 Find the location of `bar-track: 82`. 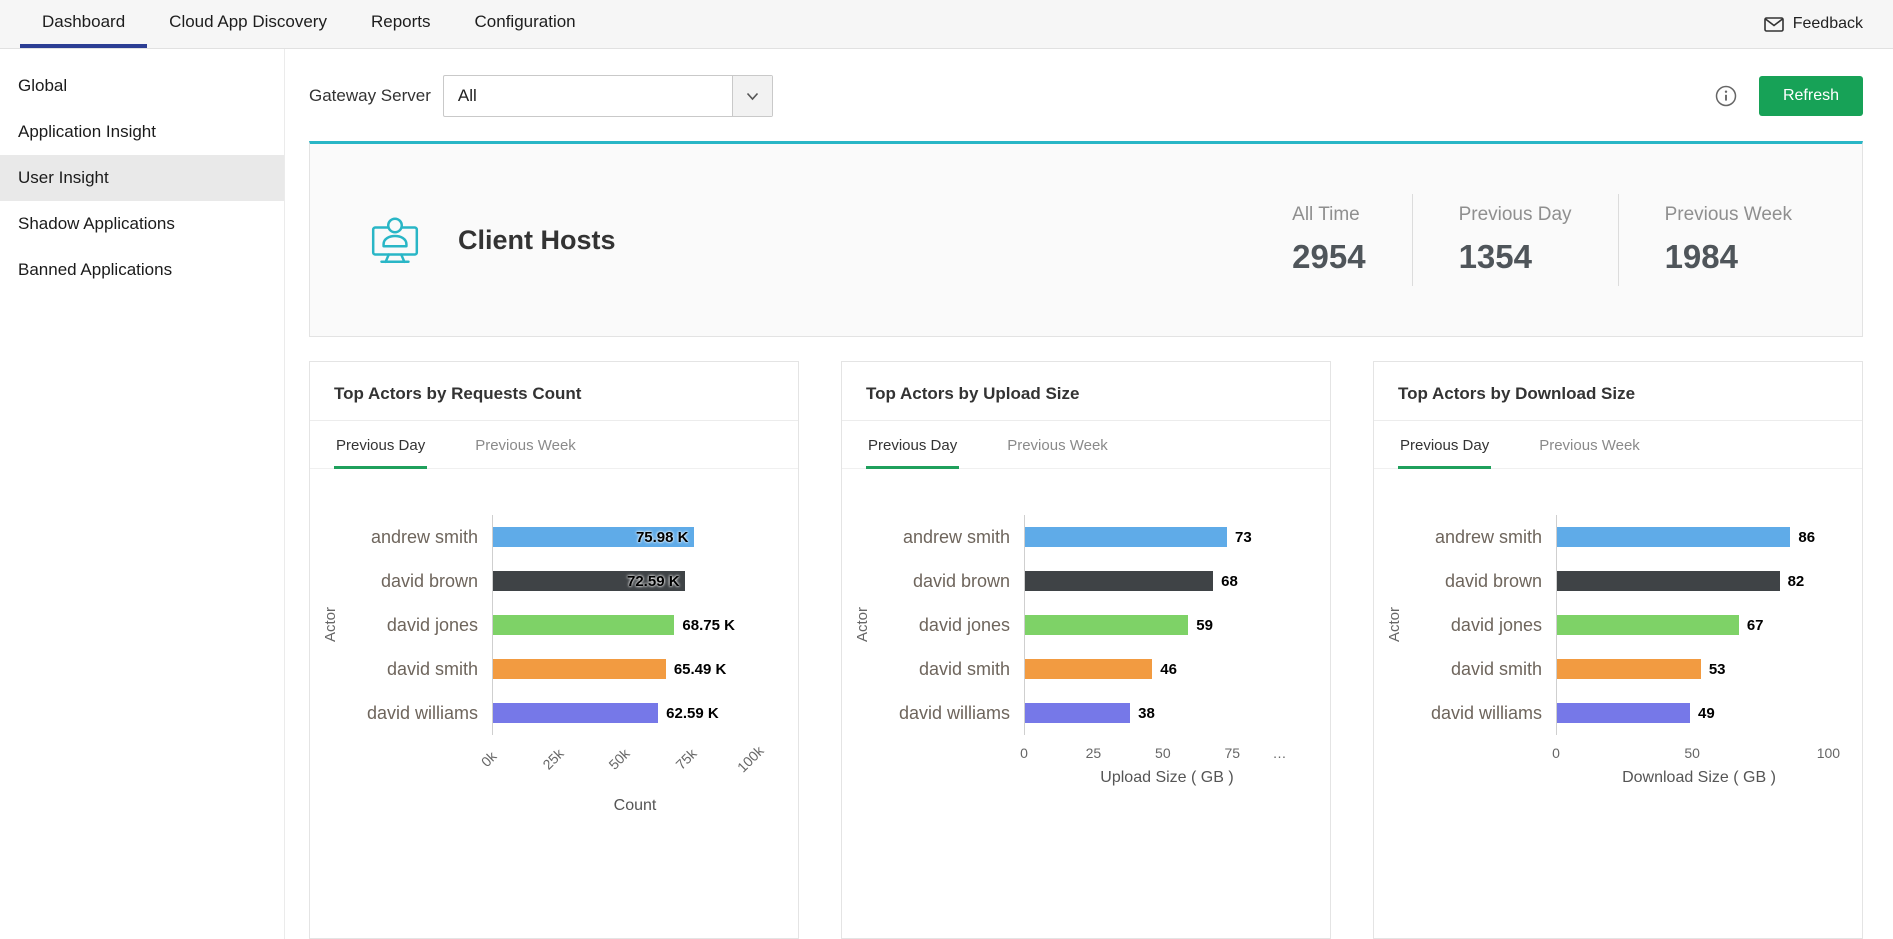

bar-track: 82 is located at coordinates (1699, 581).